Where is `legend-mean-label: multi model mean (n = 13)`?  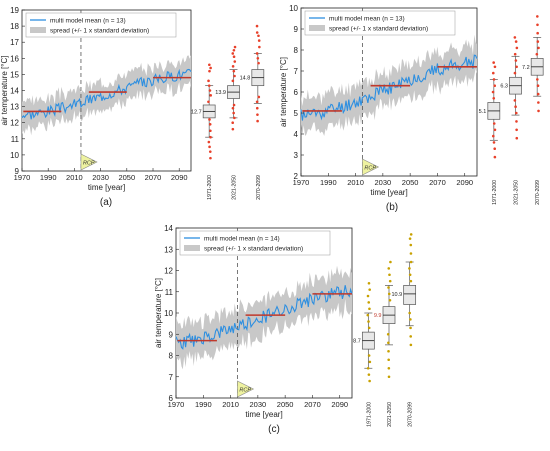 legend-mean-label: multi model mean (n = 13) is located at coordinates (367, 19).